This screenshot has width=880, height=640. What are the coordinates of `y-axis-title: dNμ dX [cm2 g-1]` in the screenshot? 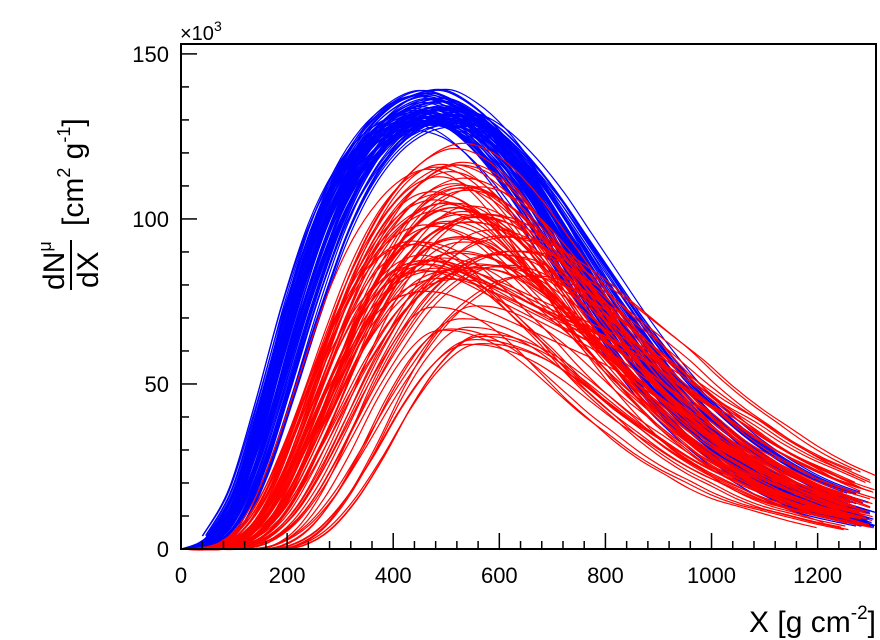 It's located at (70, 204).